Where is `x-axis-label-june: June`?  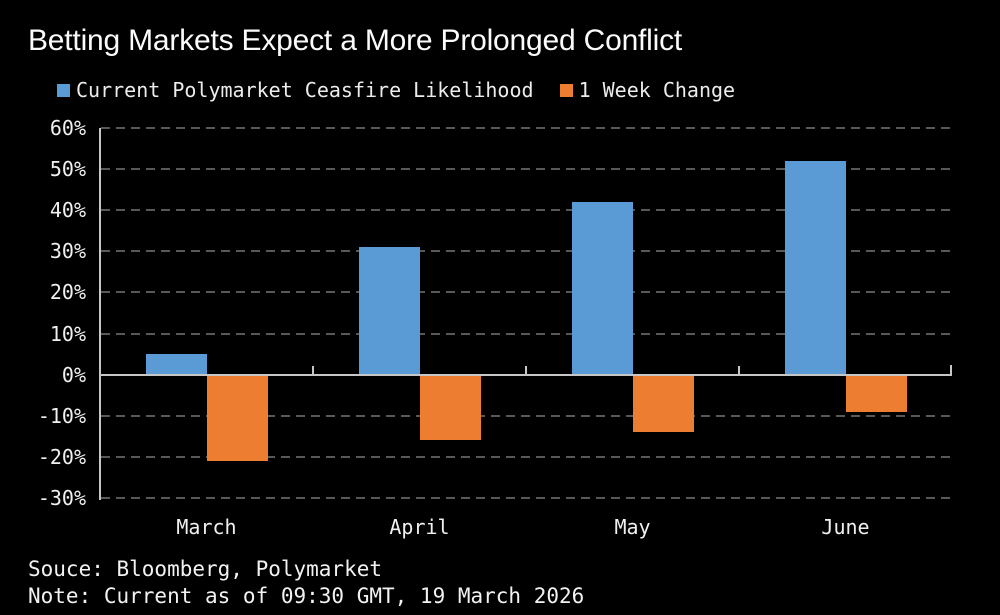
x-axis-label-june: June is located at coordinates (845, 527).